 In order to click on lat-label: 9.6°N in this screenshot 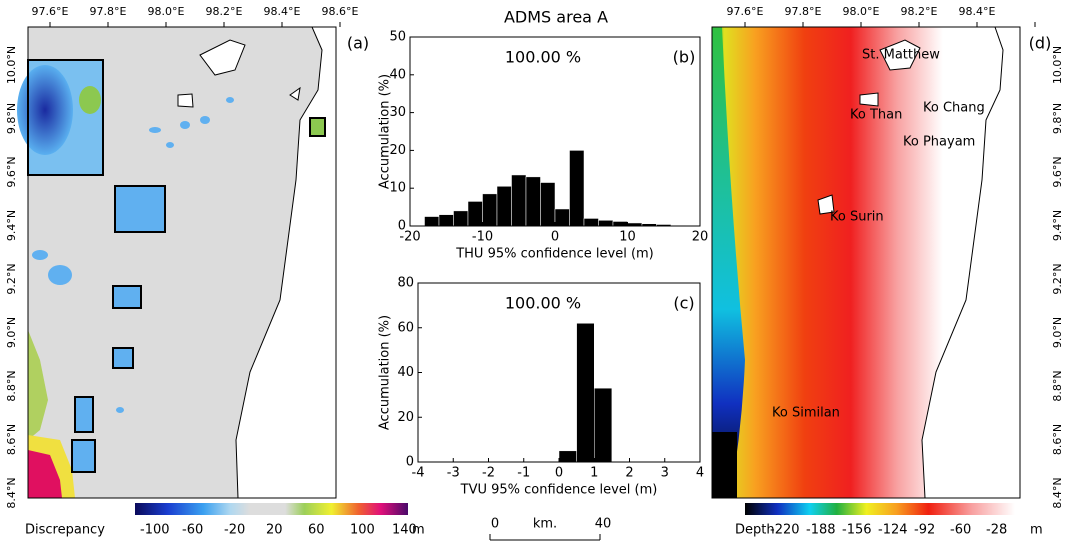, I will do `click(11, 171)`.